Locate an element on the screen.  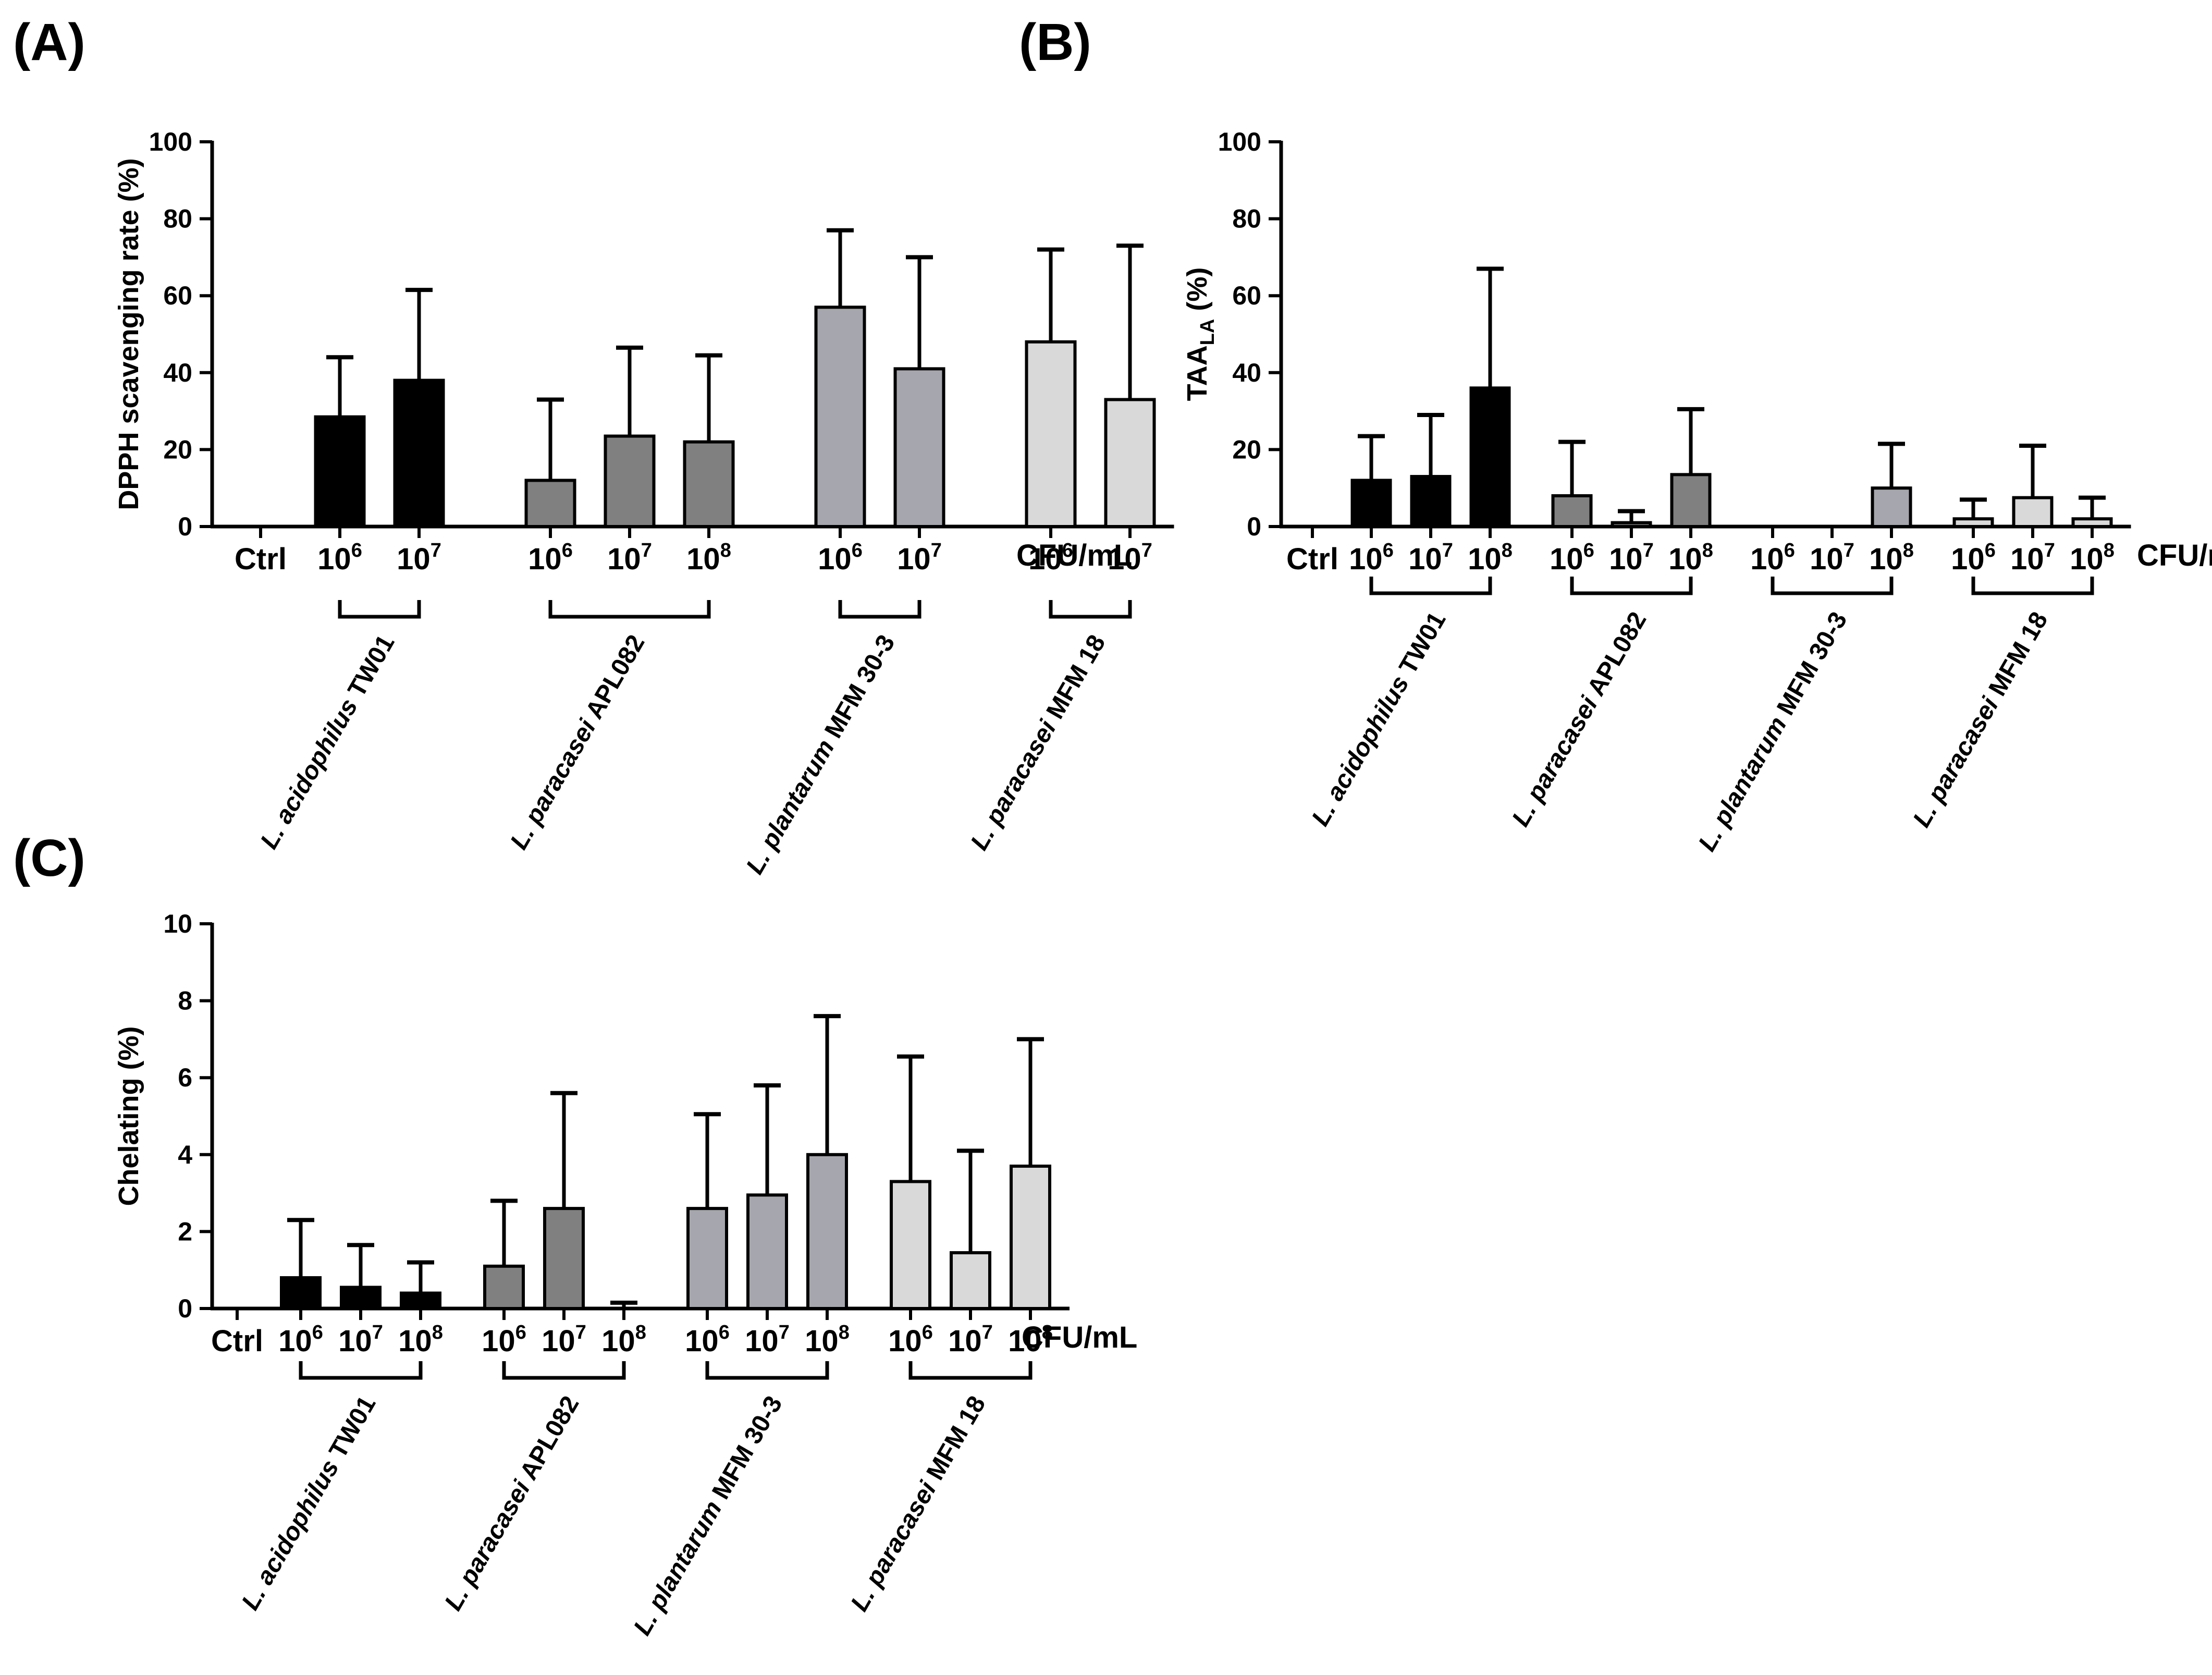
y-tick-label: 6 is located at coordinates (185, 1077).